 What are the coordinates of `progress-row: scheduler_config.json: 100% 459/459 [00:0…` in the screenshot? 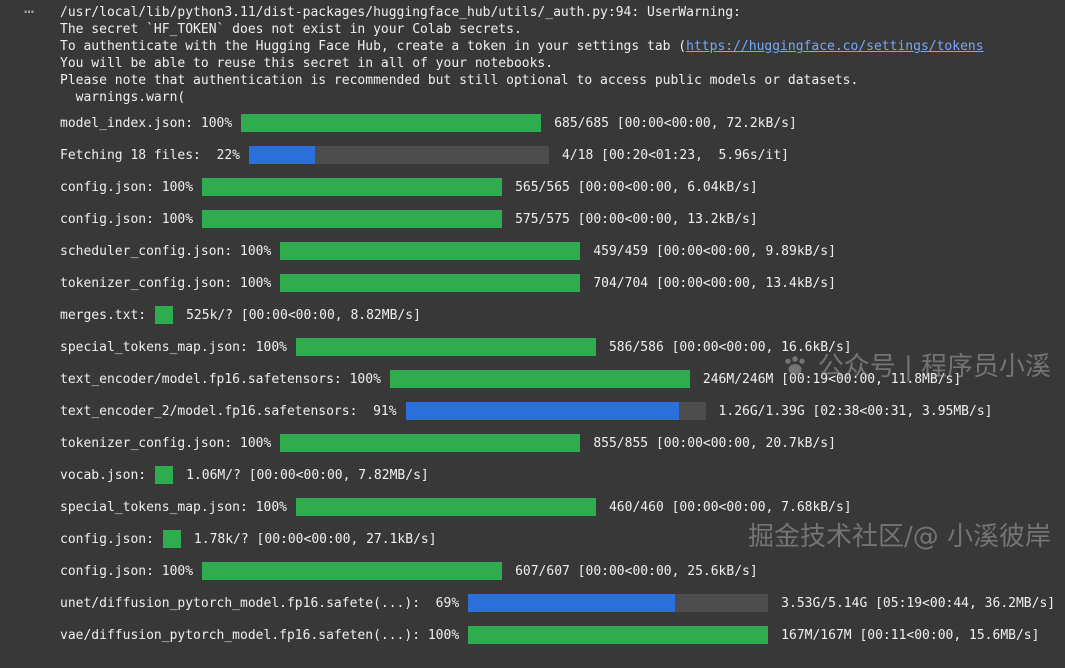 It's located at (562, 251).